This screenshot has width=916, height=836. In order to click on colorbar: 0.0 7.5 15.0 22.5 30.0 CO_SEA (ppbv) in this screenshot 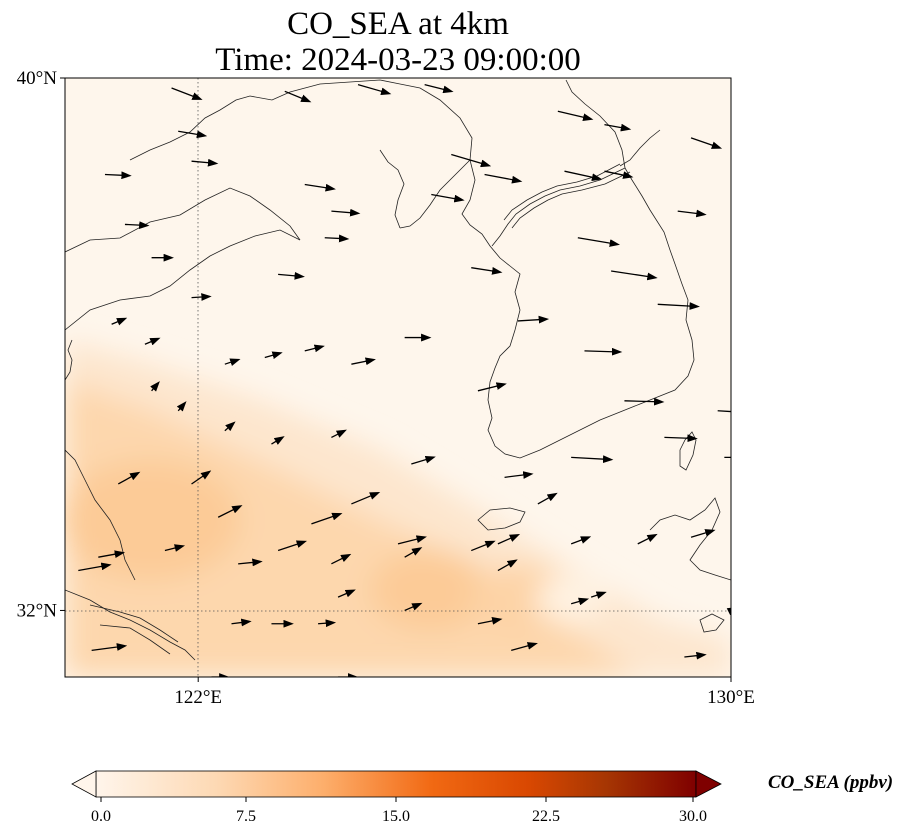, I will do `click(482, 797)`.